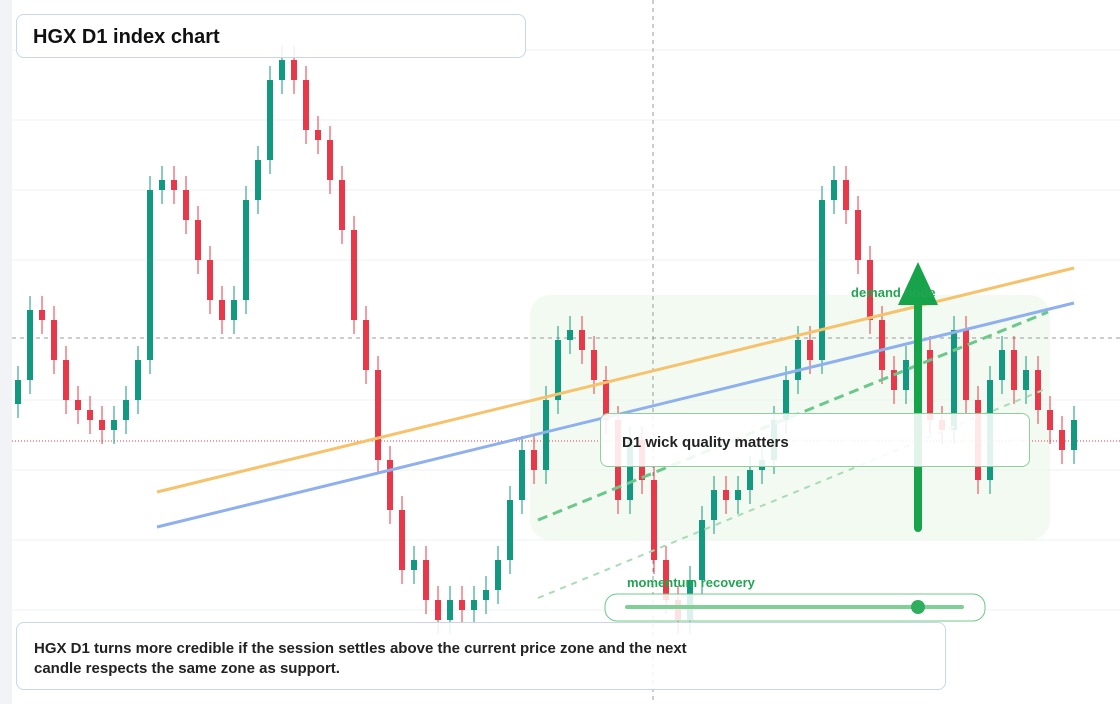 The image size is (1120, 704). Describe the element at coordinates (6, 352) in the screenshot. I see `left-strip` at that location.